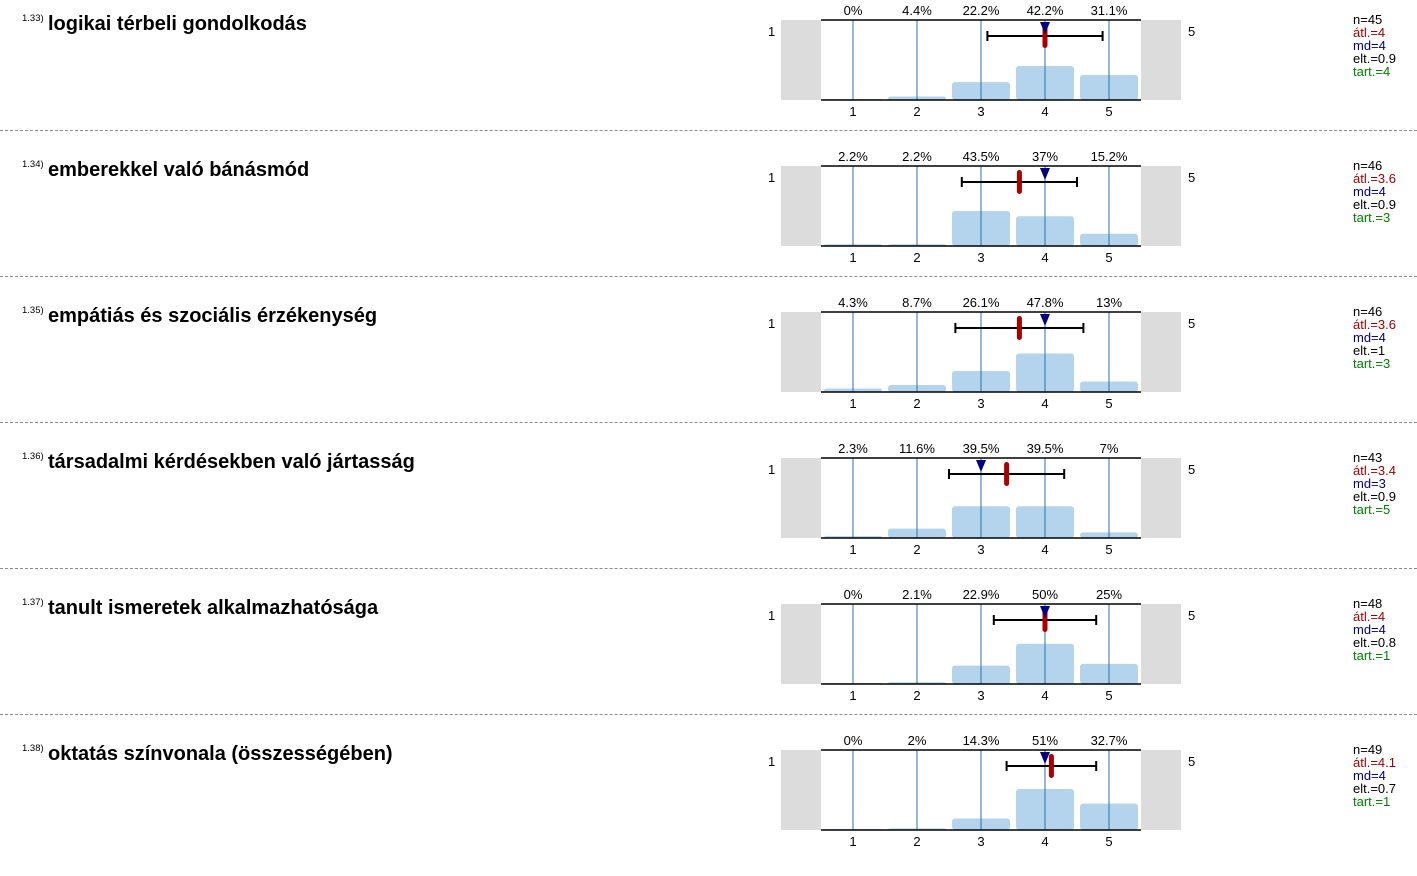 This screenshot has height=876, width=1417. I want to click on percent-label: 0%, so click(853, 594).